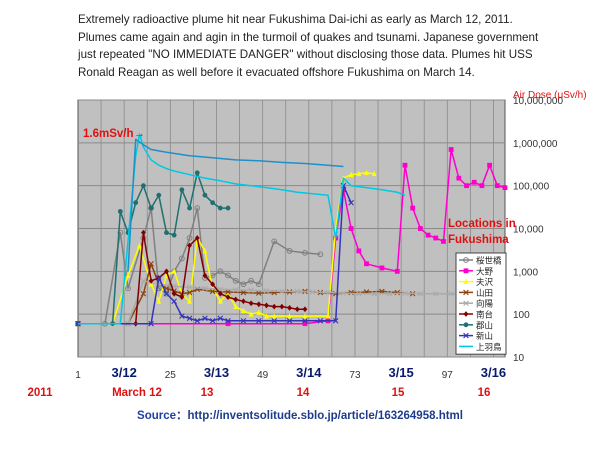 The width and height of the screenshot is (600, 450). Describe the element at coordinates (476, 315) in the screenshot. I see `legend-entry: 南台` at that location.